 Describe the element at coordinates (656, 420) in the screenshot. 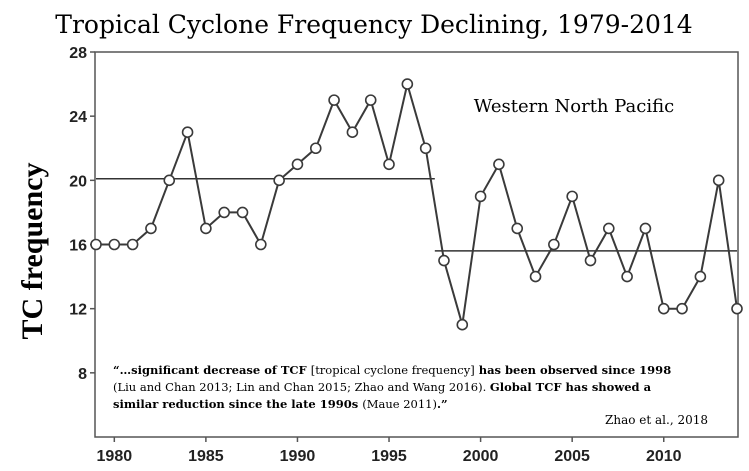

I see `source-credit: Zhao et al., 2018` at that location.